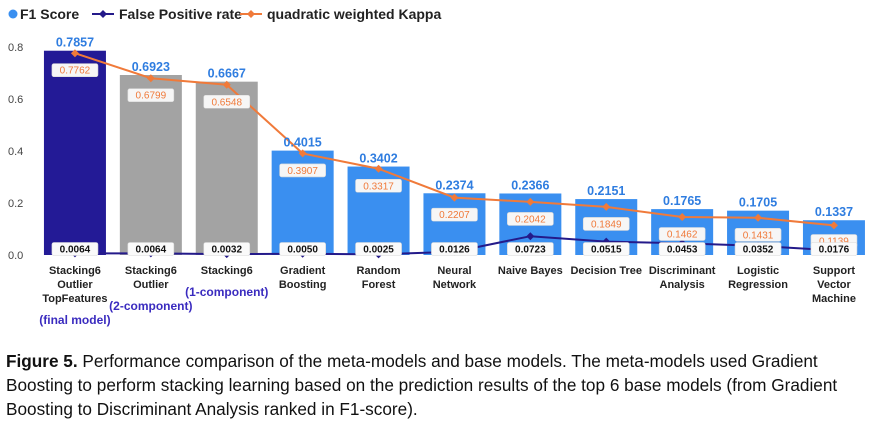 This screenshot has width=875, height=431. I want to click on x-tick-note: (2-component), so click(150, 306).